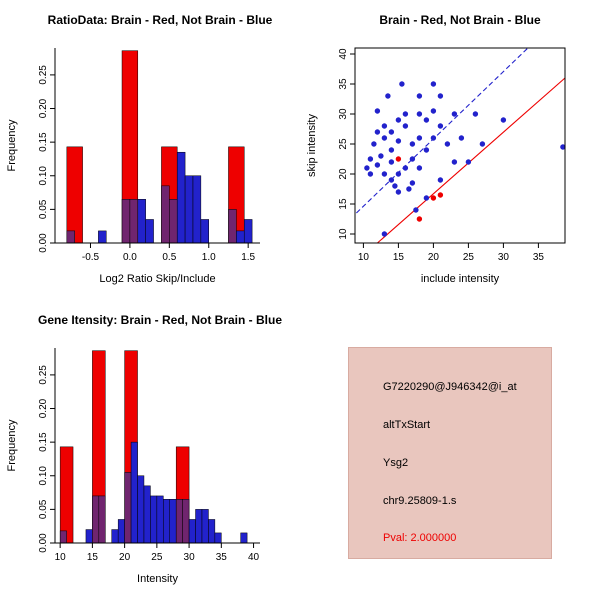  Describe the element at coordinates (396, 463) in the screenshot. I see `gene-symbol-text: Ysg2` at that location.